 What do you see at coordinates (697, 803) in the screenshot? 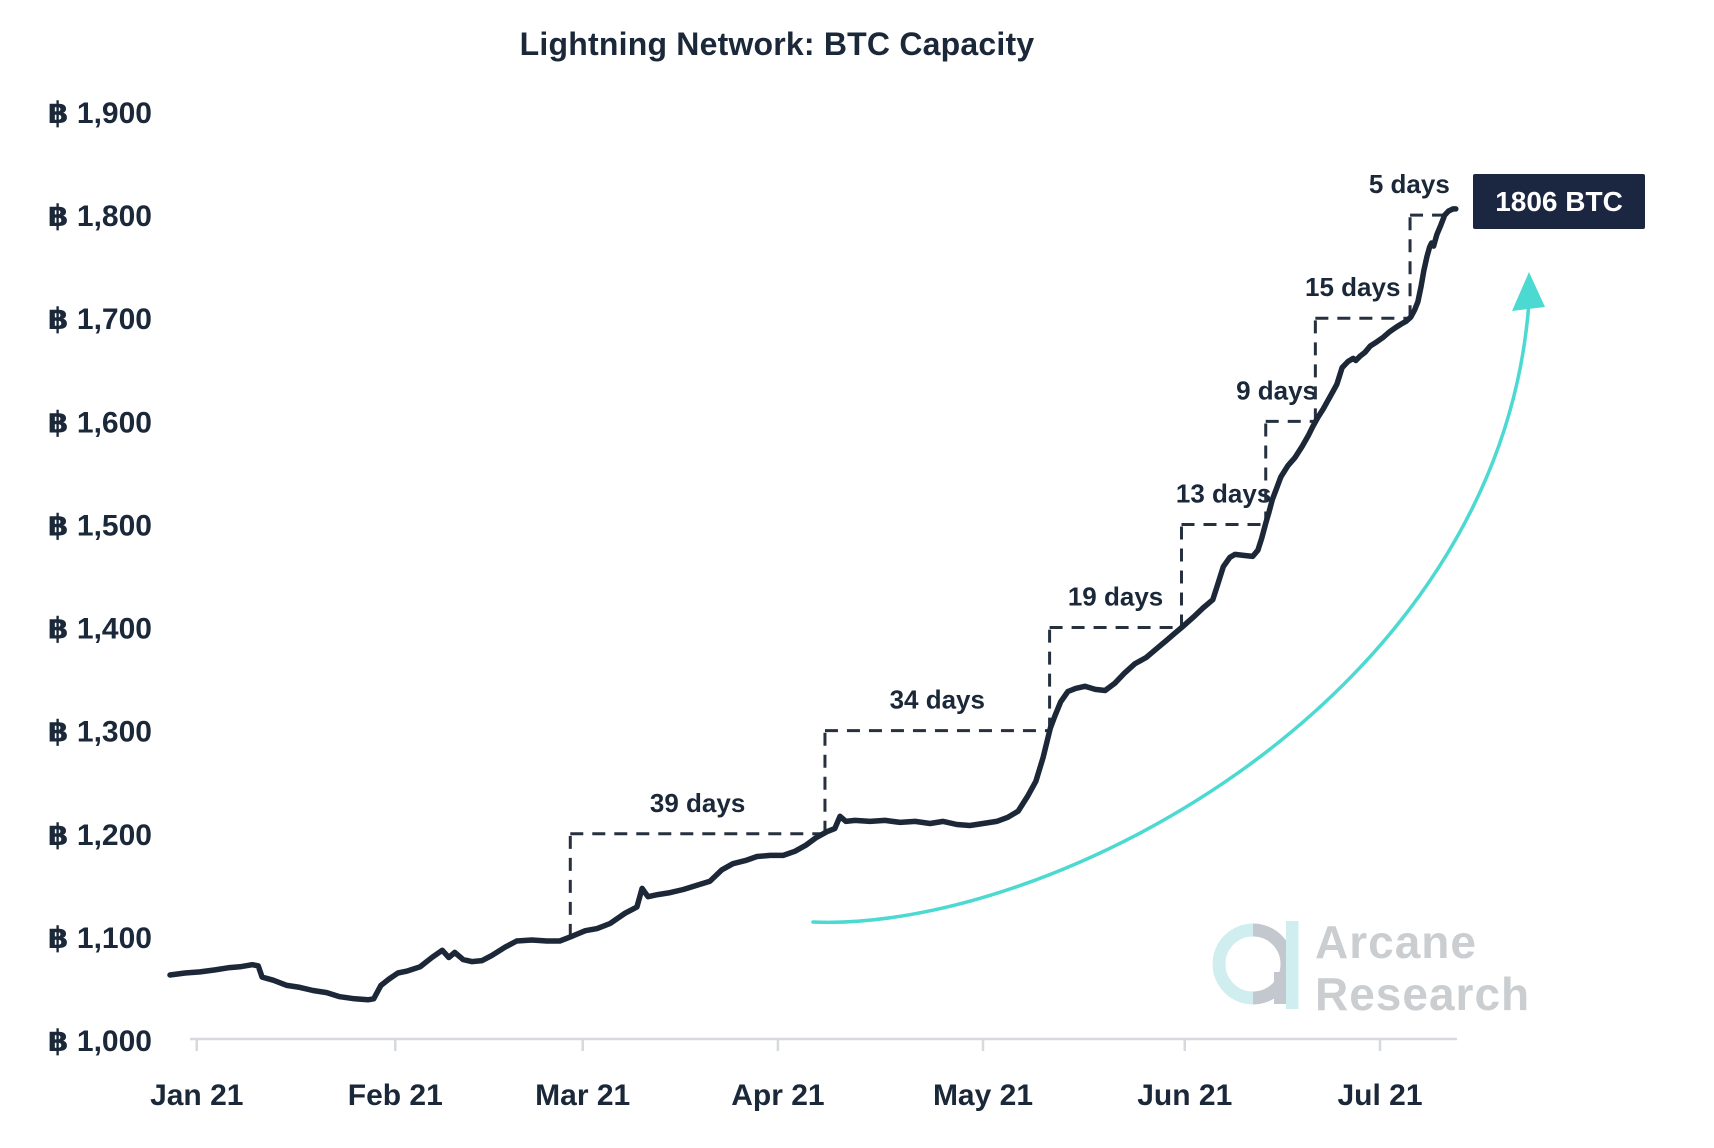
I see `step-annotation-label: 39 days` at bounding box center [697, 803].